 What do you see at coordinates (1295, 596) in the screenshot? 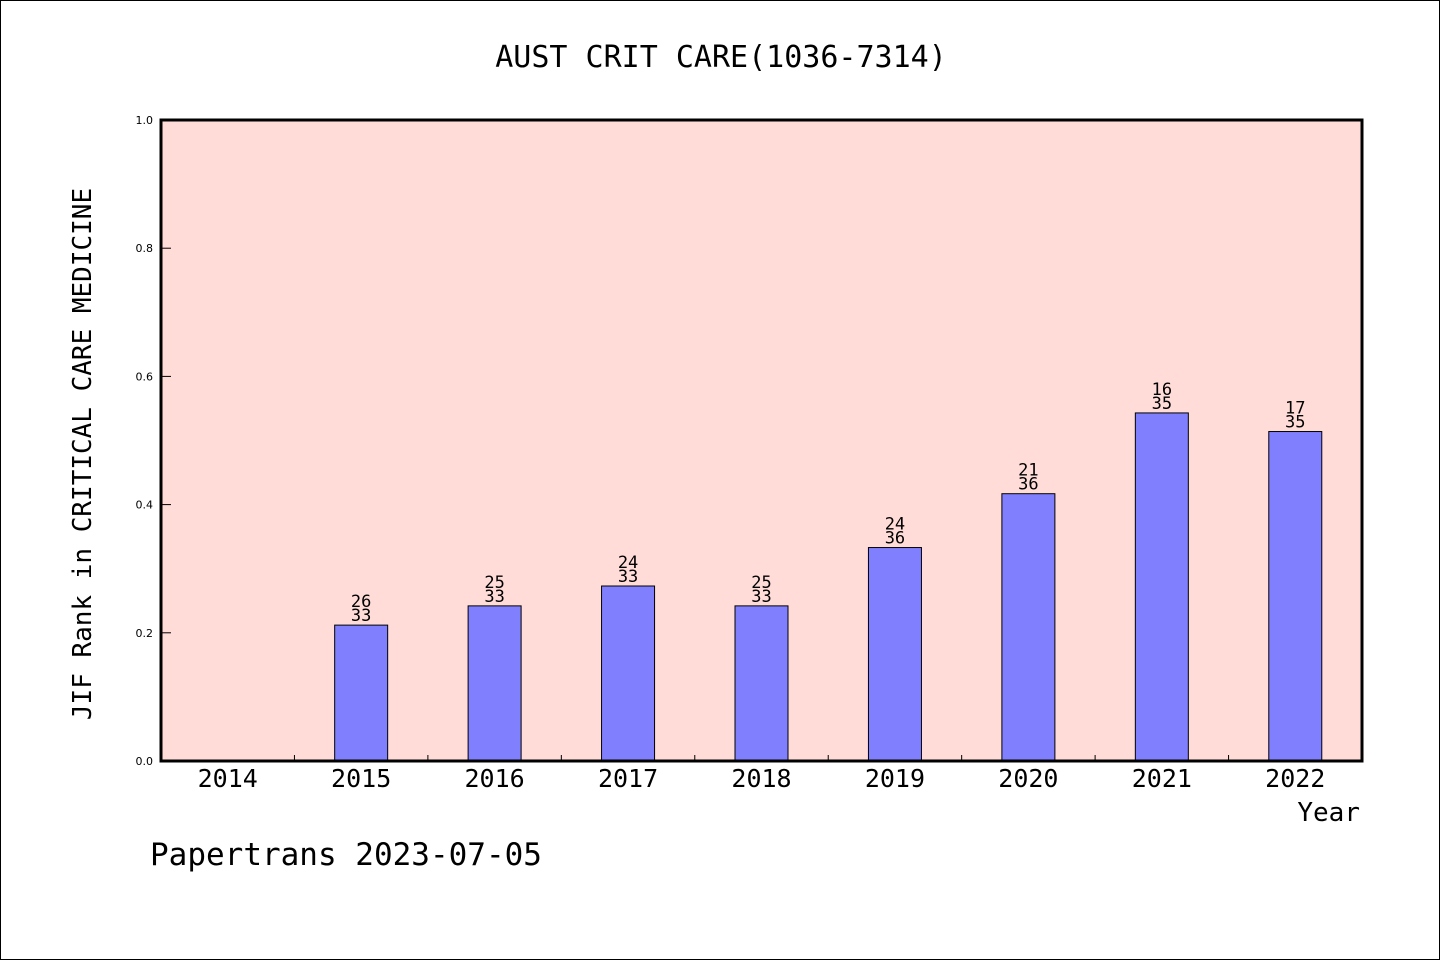
I see `bar-2022` at bounding box center [1295, 596].